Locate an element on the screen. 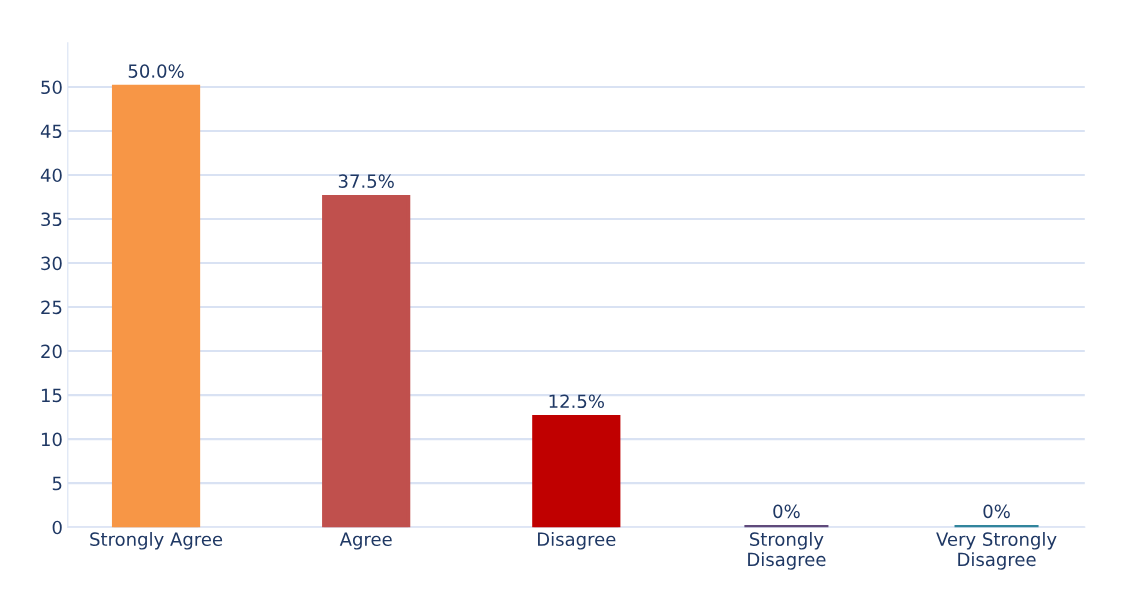  y-tick-label: 45 is located at coordinates (51, 131).